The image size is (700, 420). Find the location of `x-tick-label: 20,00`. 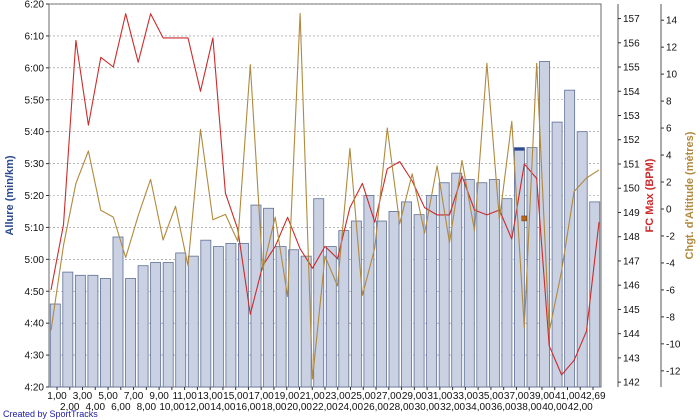

x-tick-label: 20,00 is located at coordinates (299, 407).